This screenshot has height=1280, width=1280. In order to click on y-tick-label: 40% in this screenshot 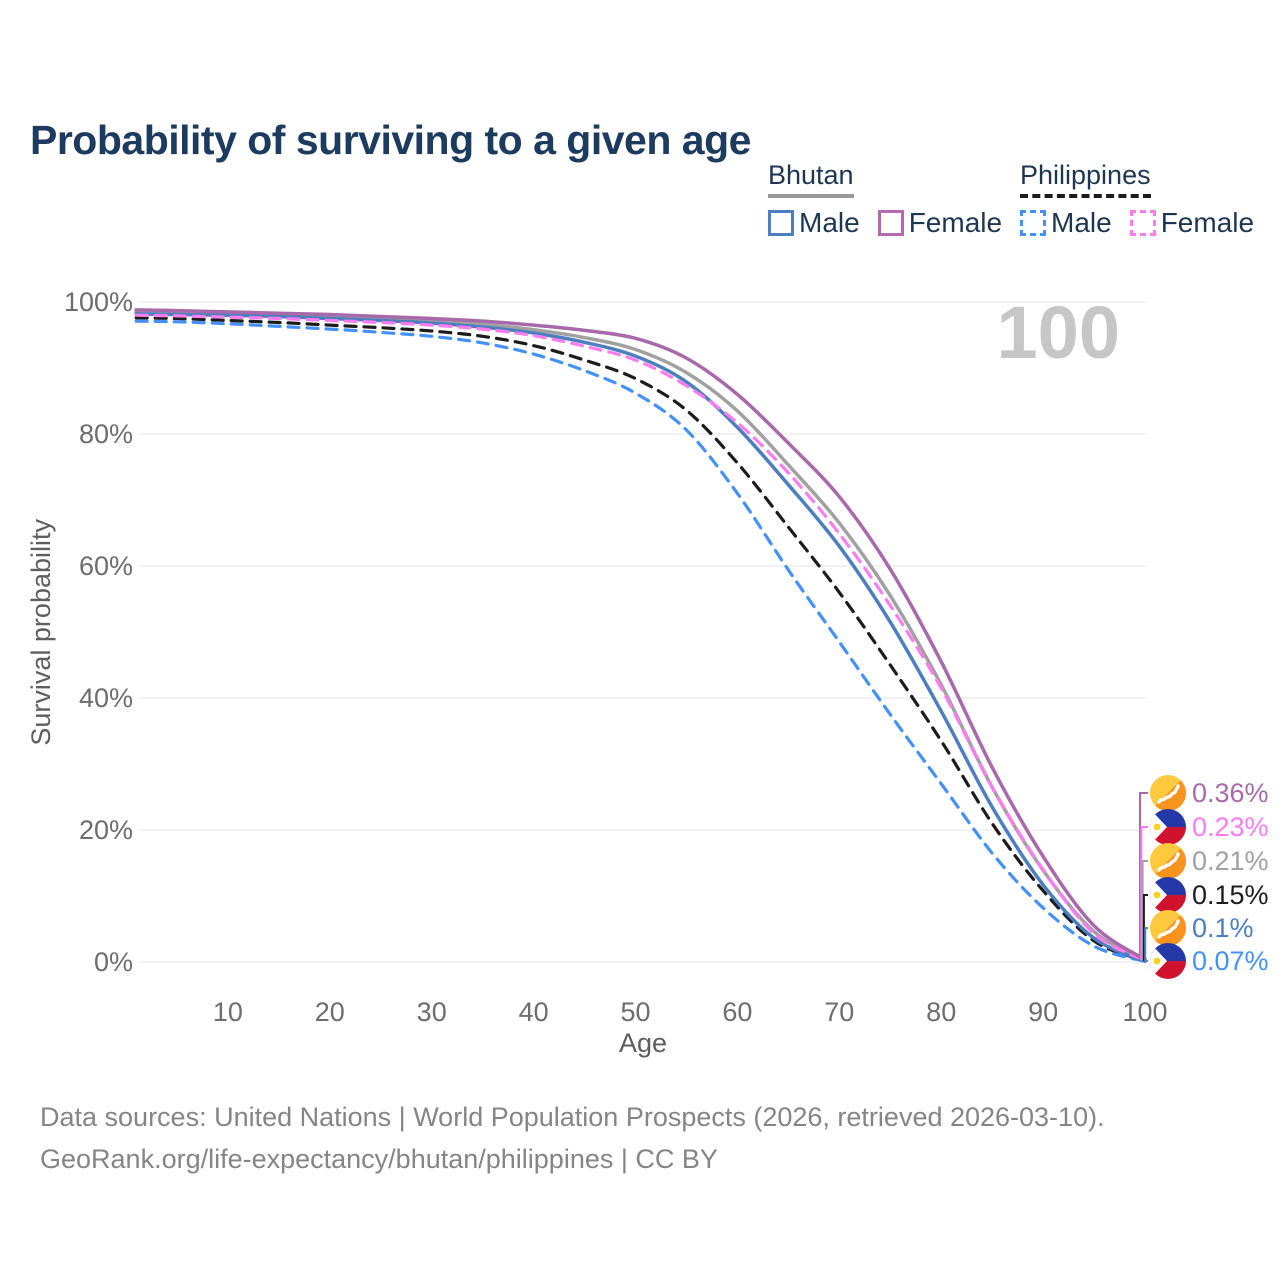, I will do `click(106, 698)`.